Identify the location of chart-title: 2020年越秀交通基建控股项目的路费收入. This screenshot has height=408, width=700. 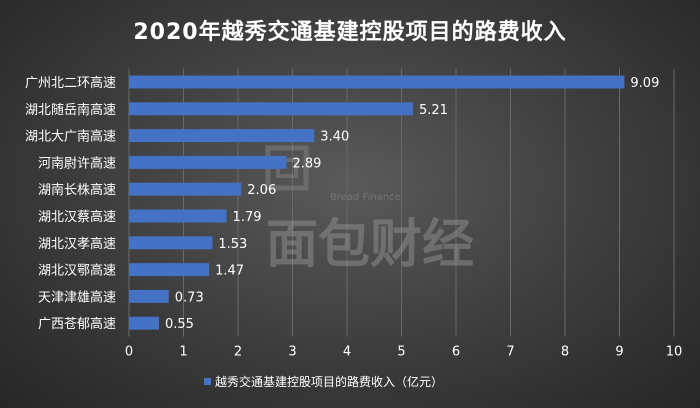
(350, 32).